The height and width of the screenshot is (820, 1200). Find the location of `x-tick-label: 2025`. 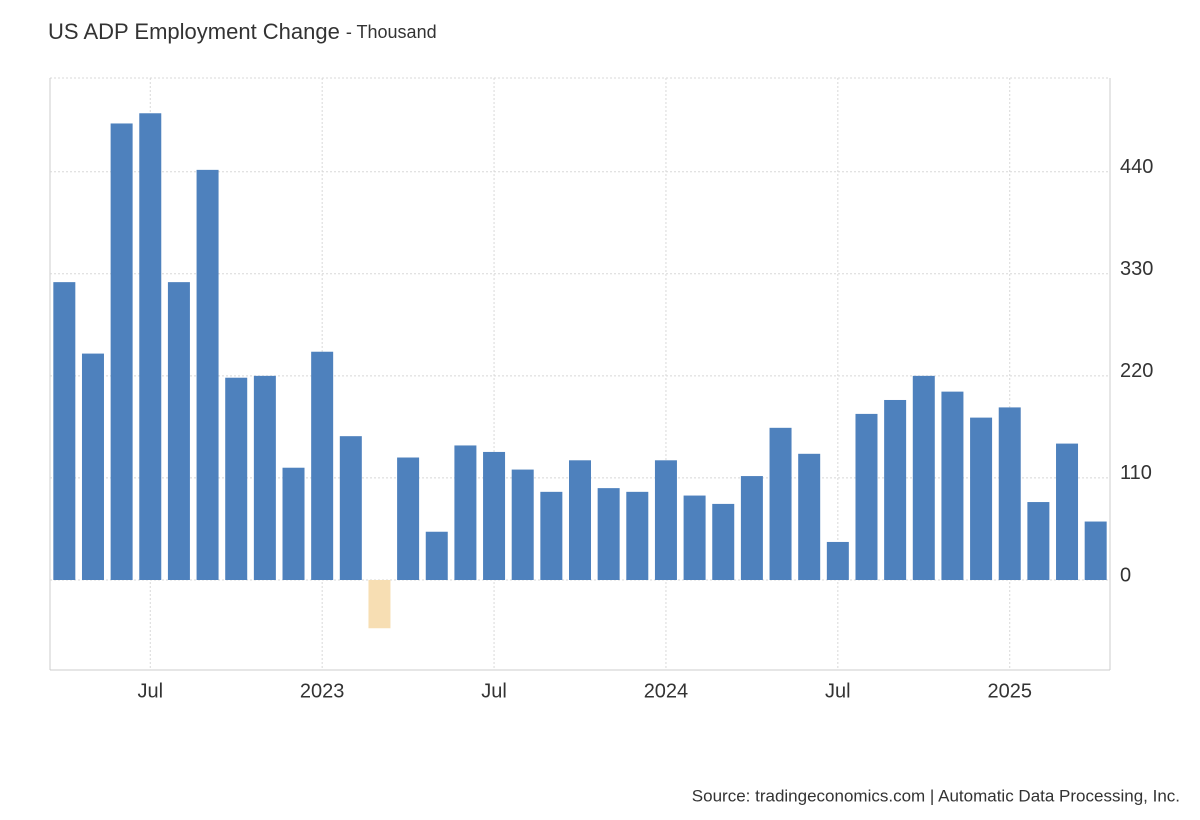

x-tick-label: 2025 is located at coordinates (1009, 691).